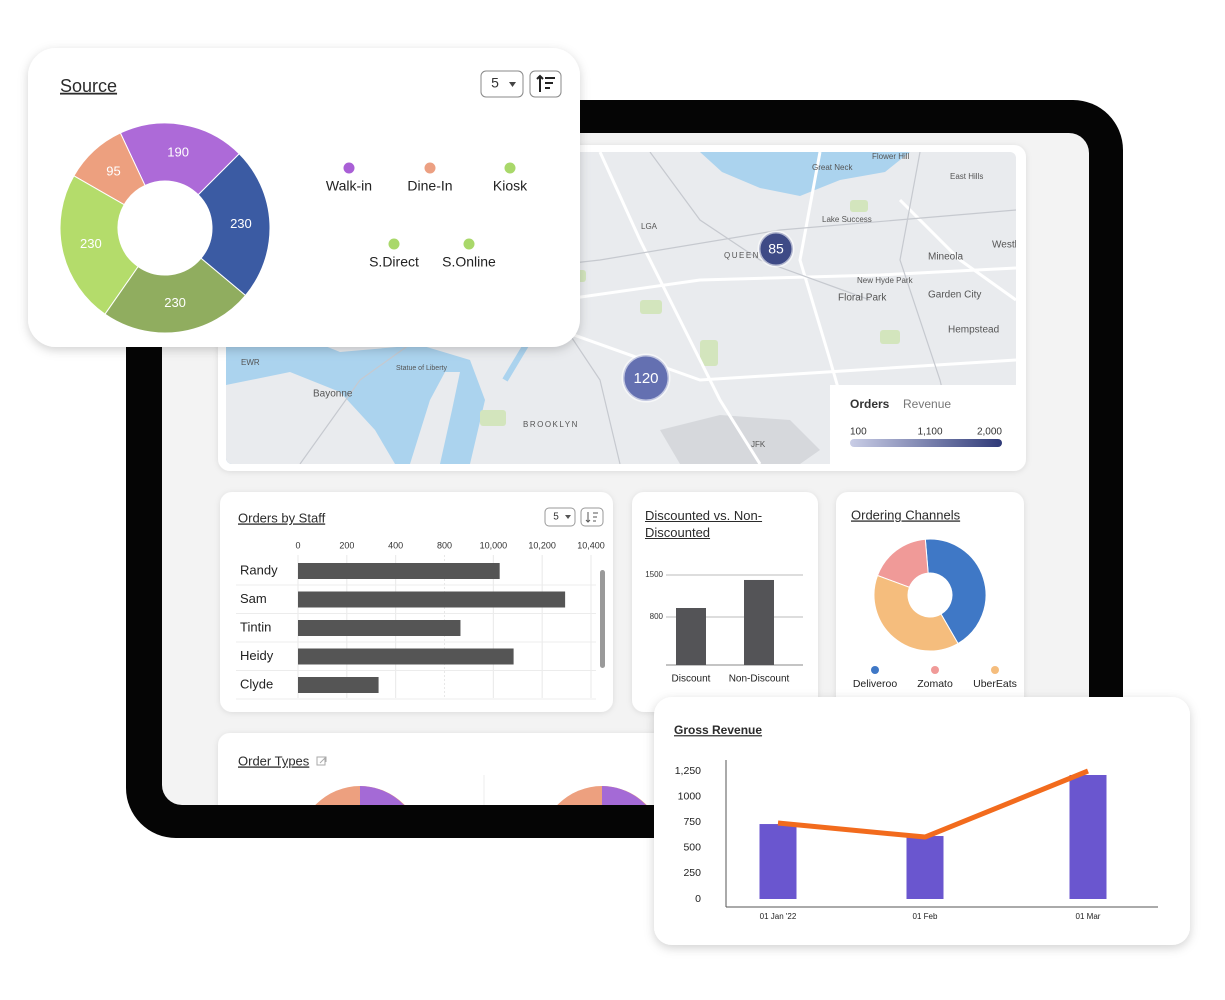 This screenshot has width=1225, height=1000. I want to click on card-title: Orders by Staff, so click(282, 517).